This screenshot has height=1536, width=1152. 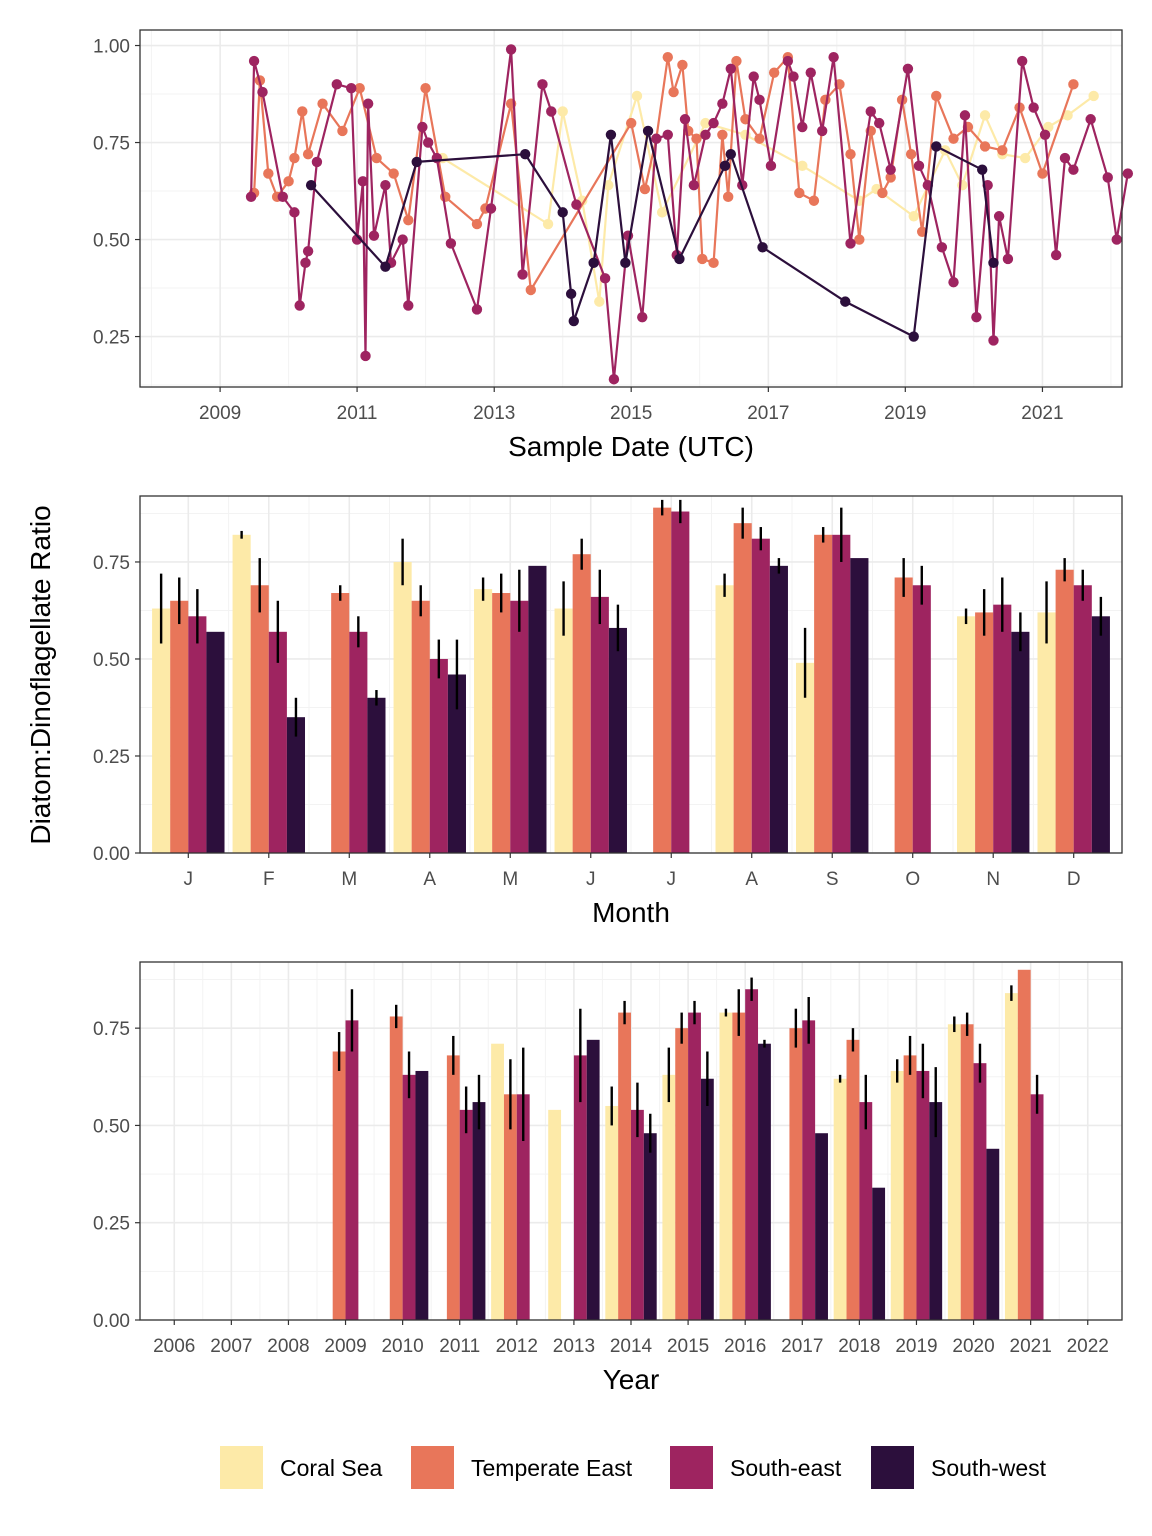 What do you see at coordinates (111, 1224) in the screenshot?
I see `y-tick-label: 0.25` at bounding box center [111, 1224].